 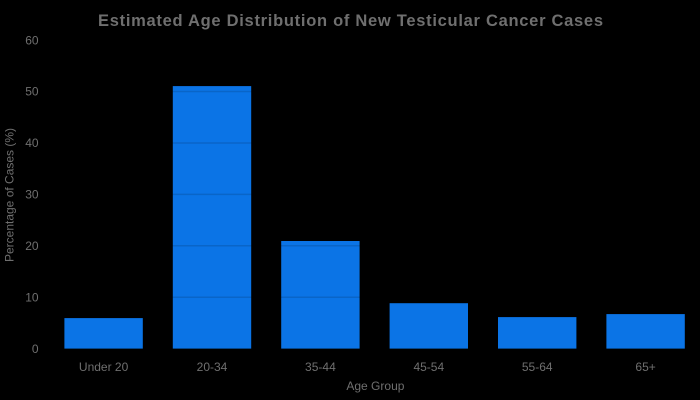 What do you see at coordinates (9, 195) in the screenshot?
I see `svg-text: Percentage of Cases (%)` at bounding box center [9, 195].